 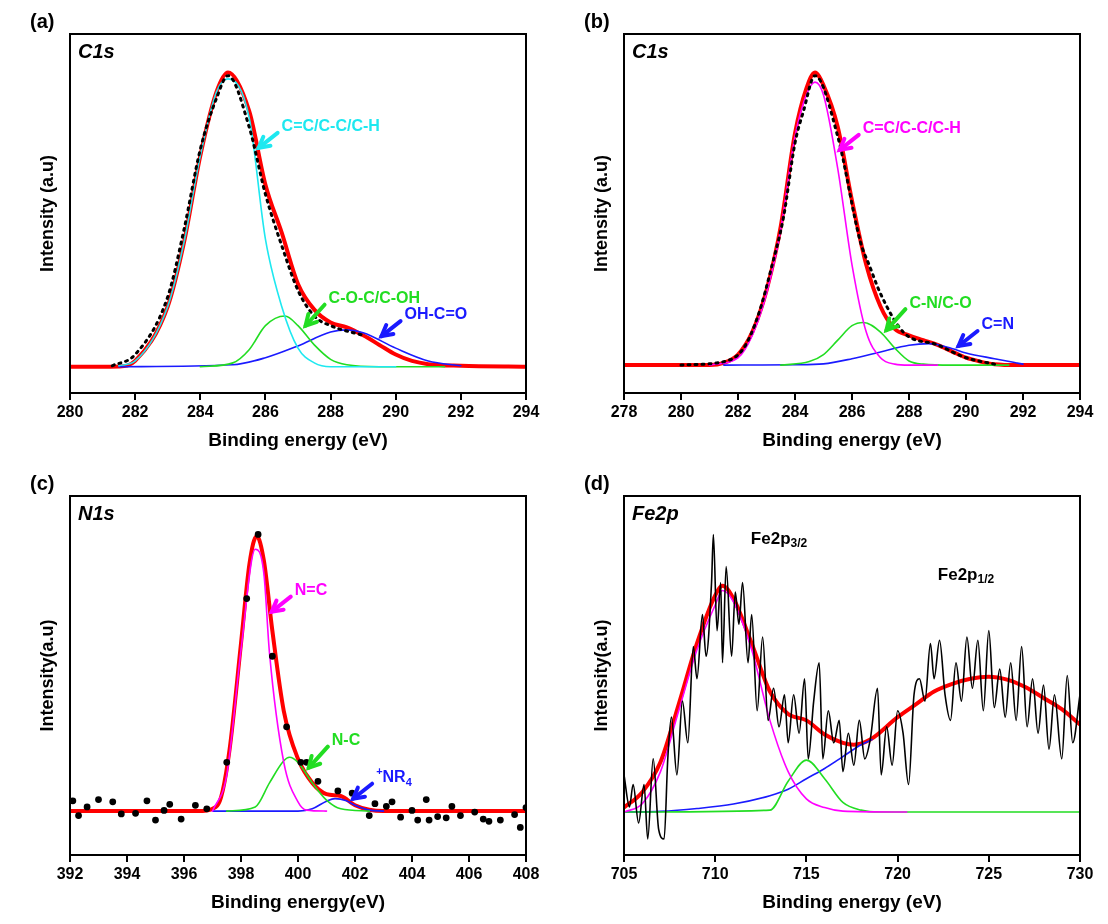 I want to click on x-tick-label: 710, so click(x=715, y=874).